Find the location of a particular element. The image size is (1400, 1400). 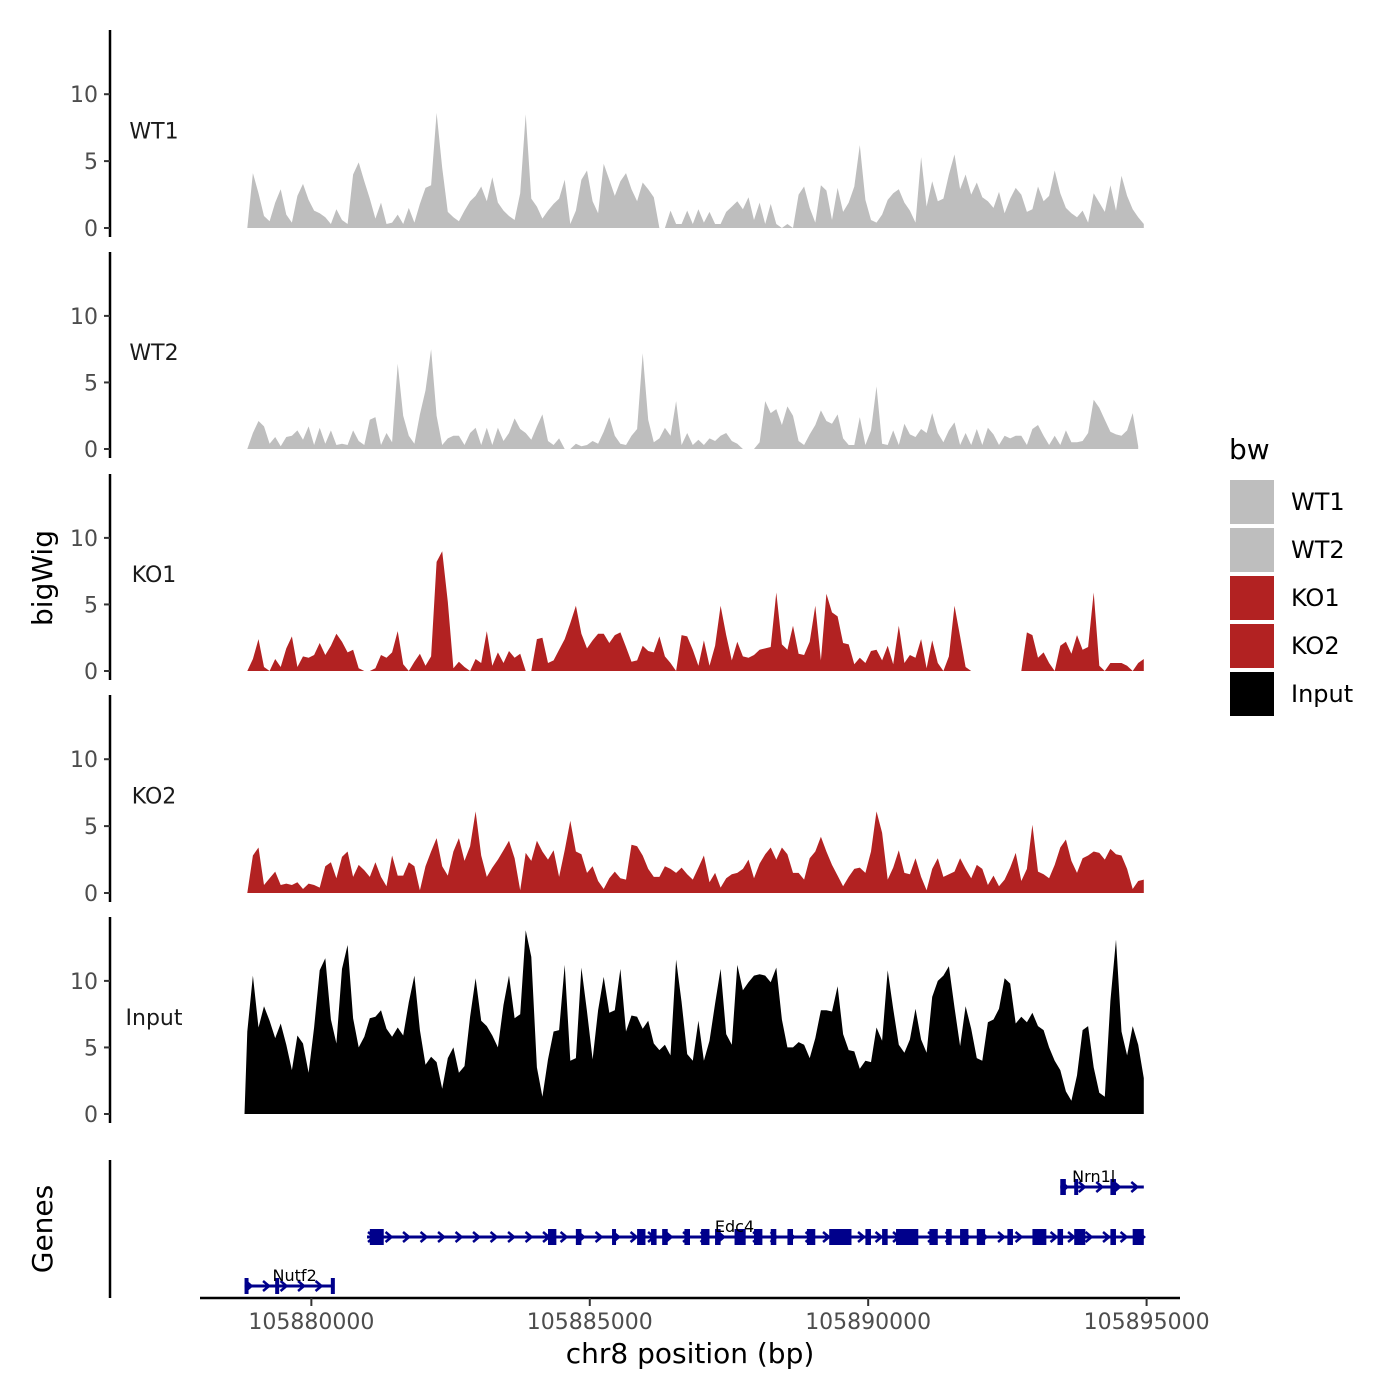

legend-label-wt2: WT2 is located at coordinates (1318, 550).